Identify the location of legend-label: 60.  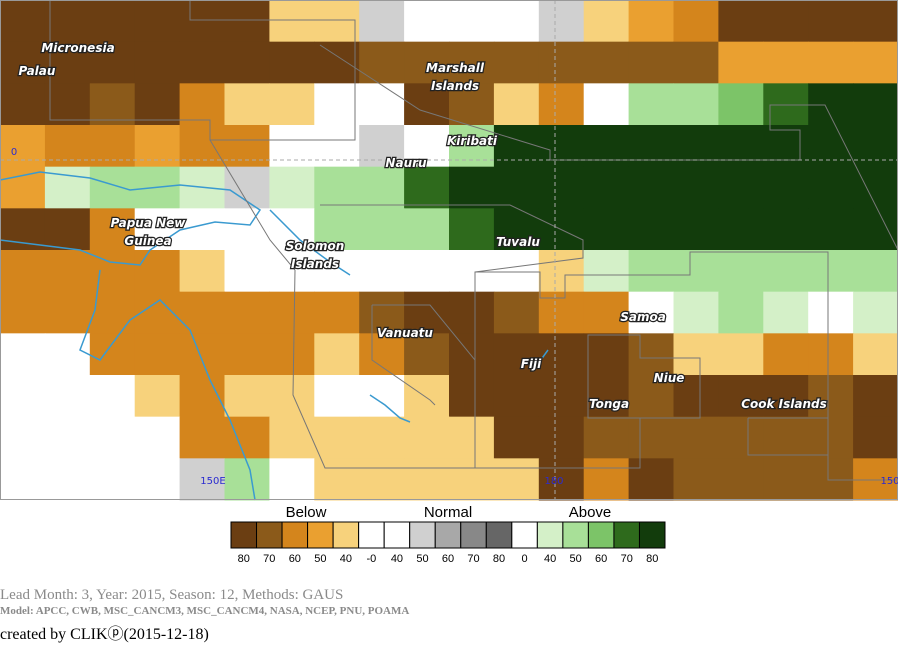
(295, 559).